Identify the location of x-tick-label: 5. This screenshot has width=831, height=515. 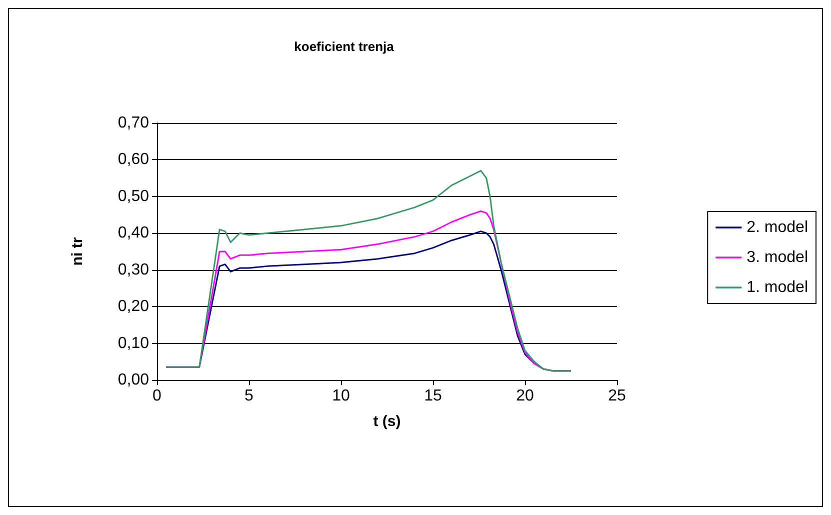
(249, 396).